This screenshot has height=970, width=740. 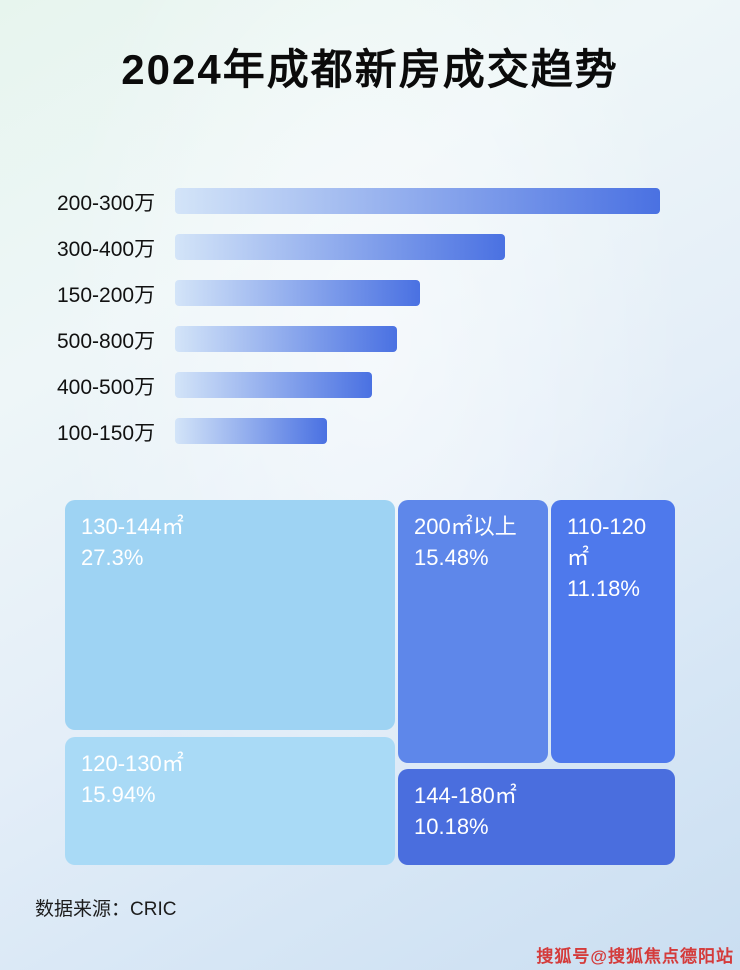 What do you see at coordinates (118, 794) in the screenshot?
I see `treemap-block-value: 15.94%` at bounding box center [118, 794].